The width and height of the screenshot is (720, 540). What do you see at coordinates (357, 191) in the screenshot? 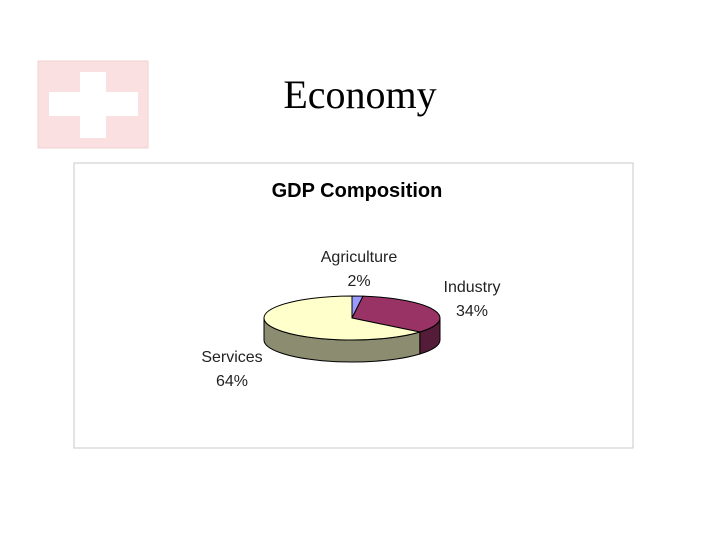
I see `chart-title: GDP Composition` at bounding box center [357, 191].